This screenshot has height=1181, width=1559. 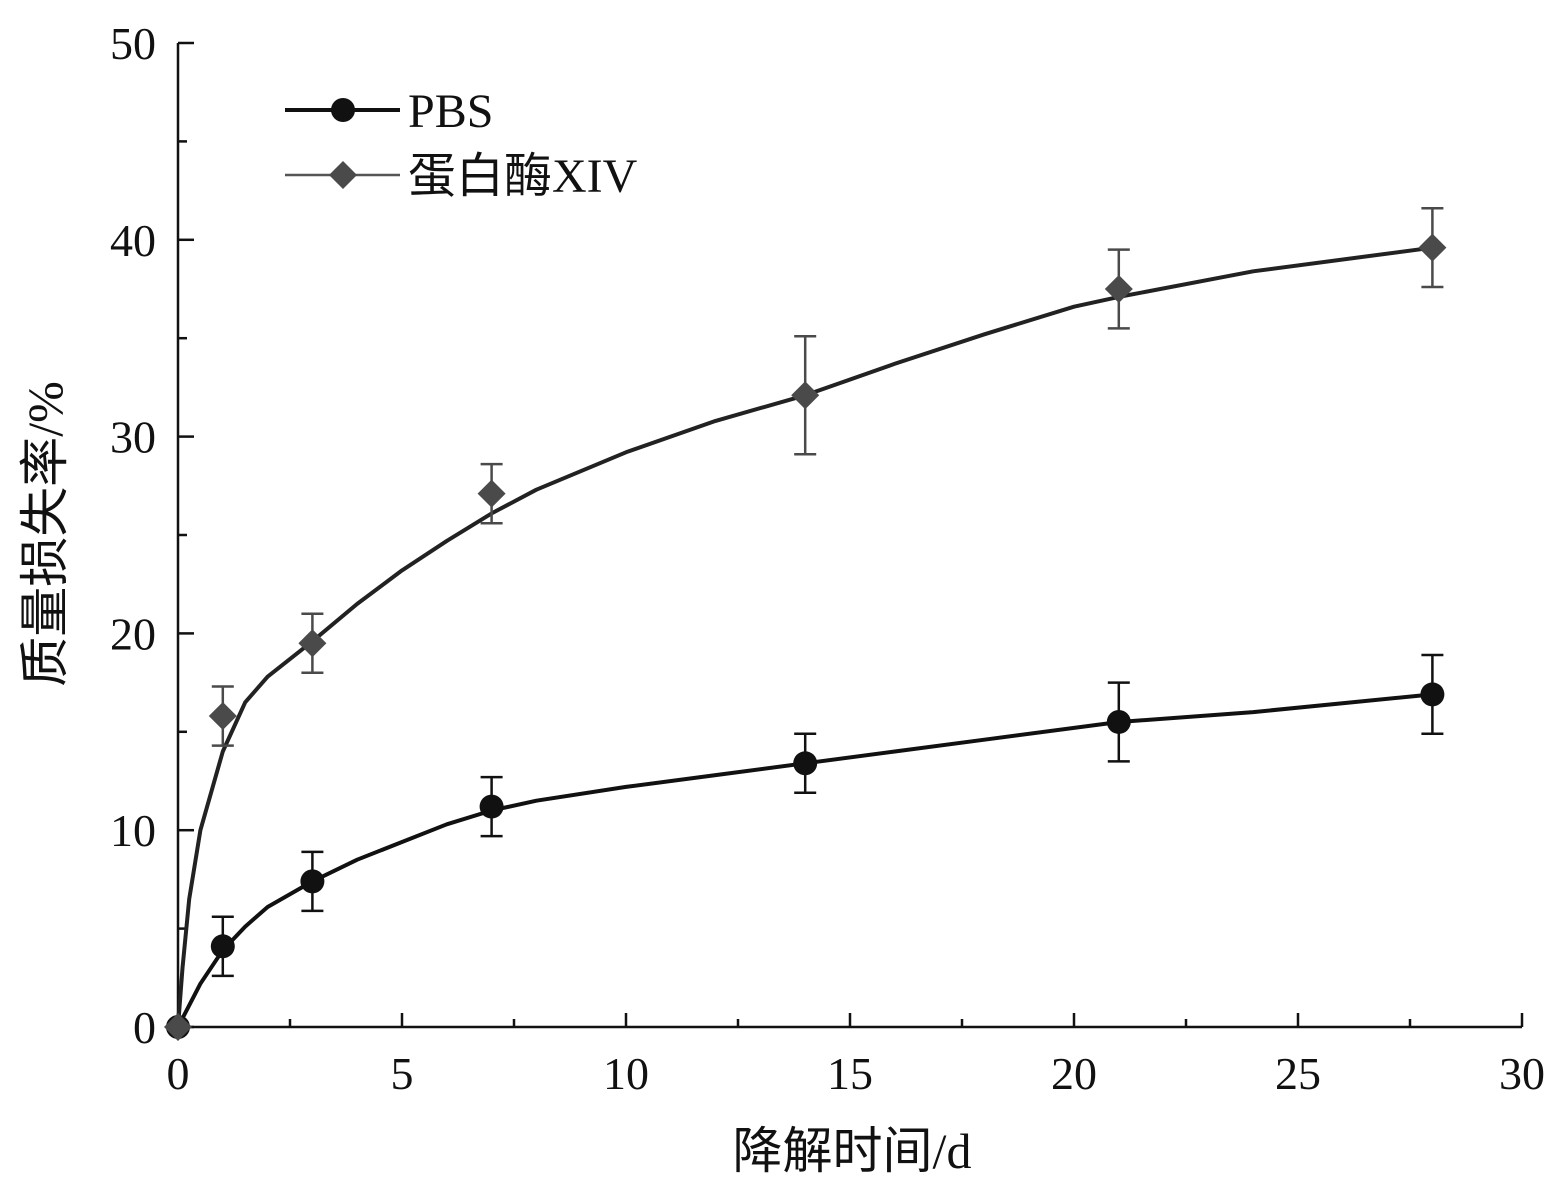 I want to click on y-tick-label-30: 30, so click(x=133, y=437).